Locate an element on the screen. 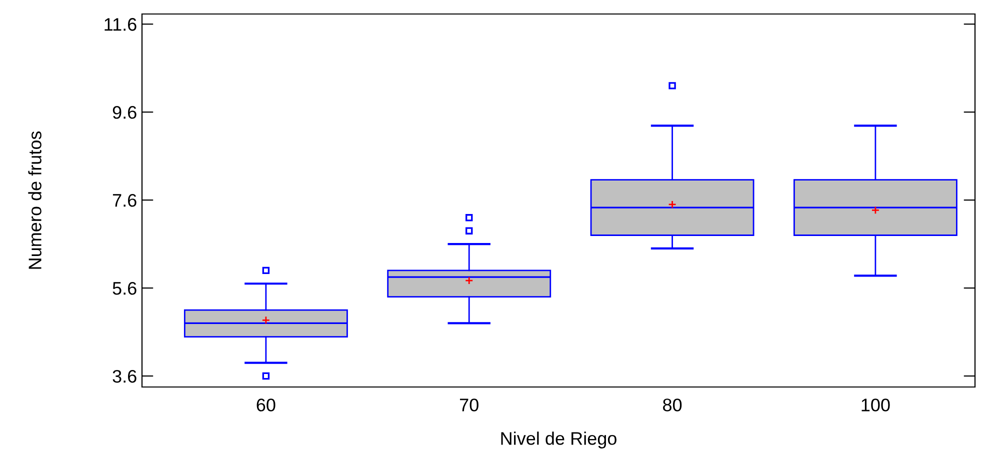 The width and height of the screenshot is (989, 456). x-axis-title: Nivel de Riego is located at coordinates (558, 440).